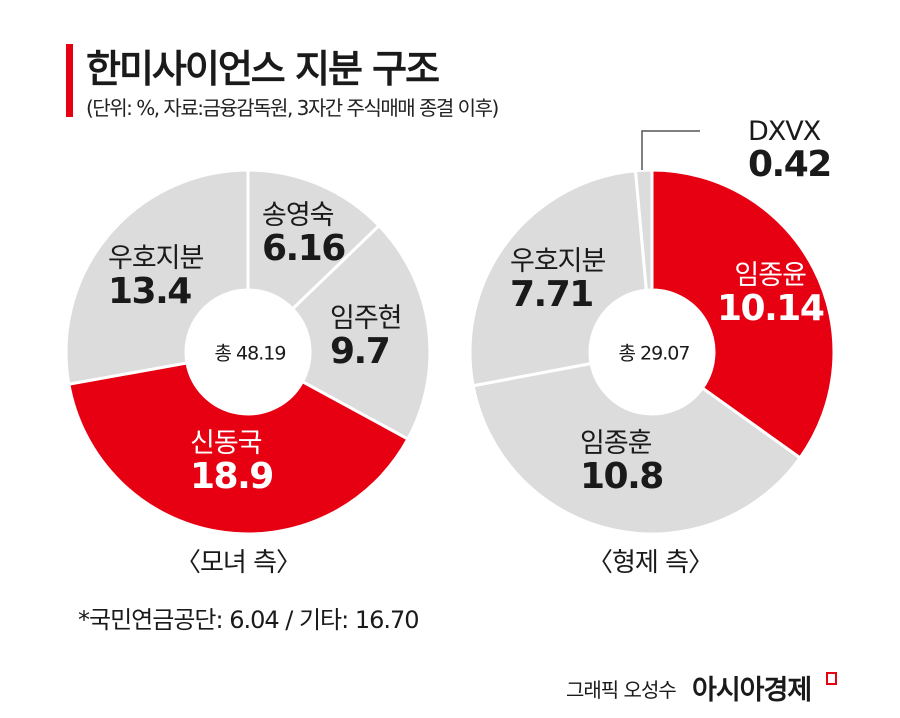 The width and height of the screenshot is (900, 718). Describe the element at coordinates (304, 235) in the screenshot. I see `slice-label-songyoungsook: 송영숙 6.16` at that location.